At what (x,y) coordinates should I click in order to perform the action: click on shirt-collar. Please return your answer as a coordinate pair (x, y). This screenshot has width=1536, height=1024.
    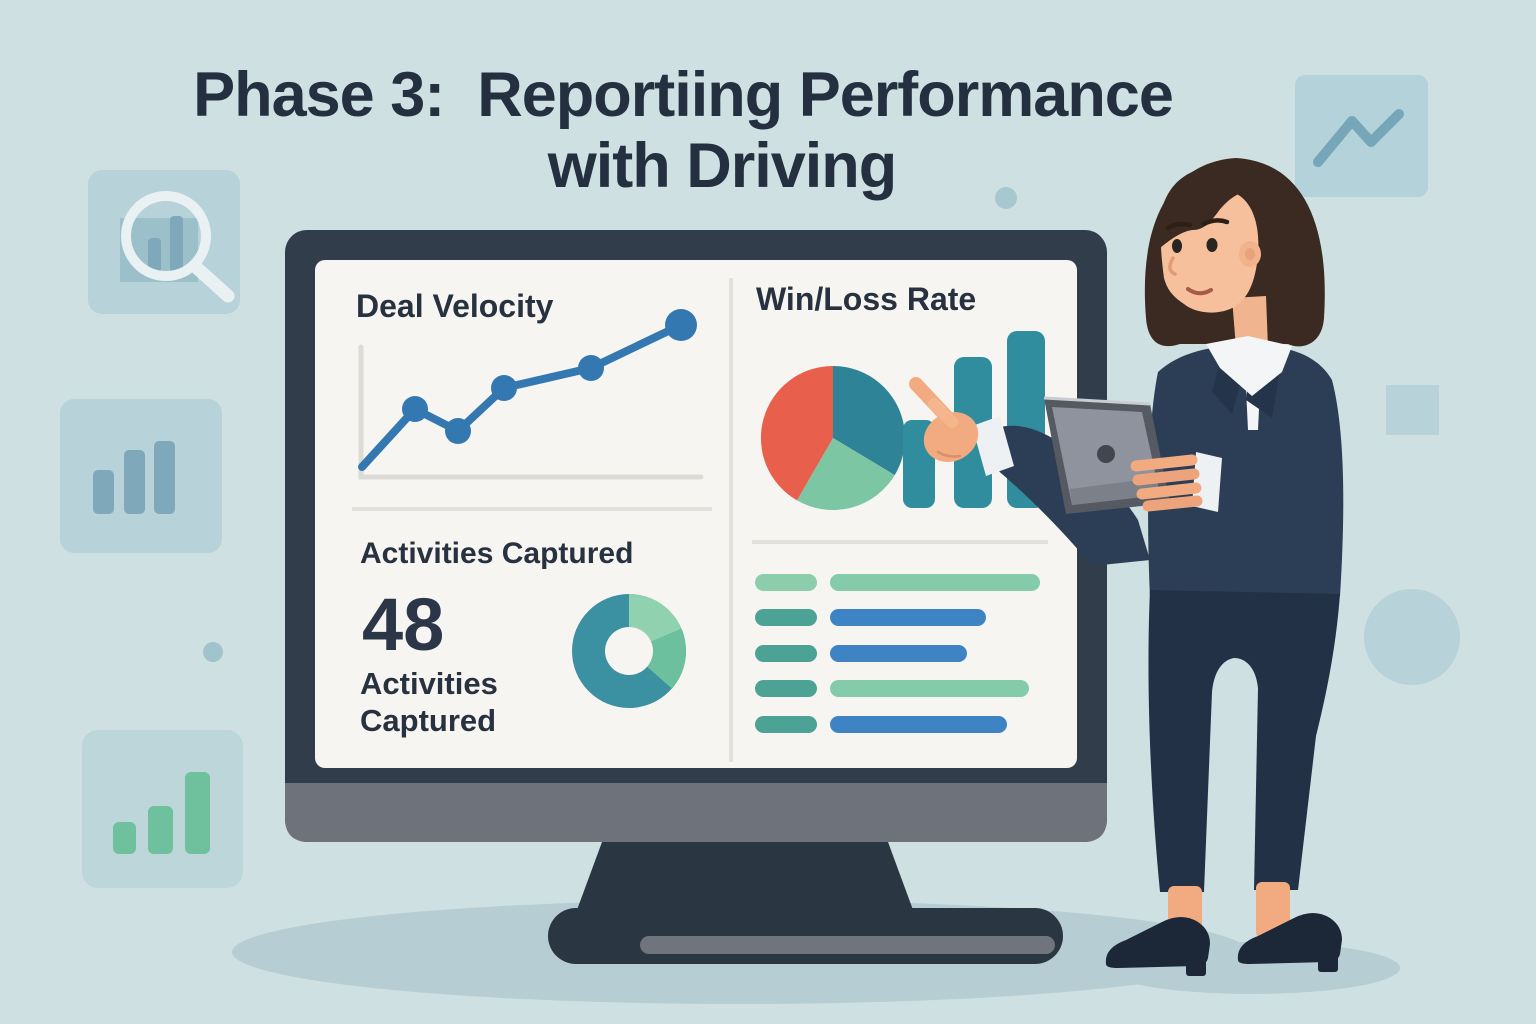
    Looking at the image, I should click on (1249, 366).